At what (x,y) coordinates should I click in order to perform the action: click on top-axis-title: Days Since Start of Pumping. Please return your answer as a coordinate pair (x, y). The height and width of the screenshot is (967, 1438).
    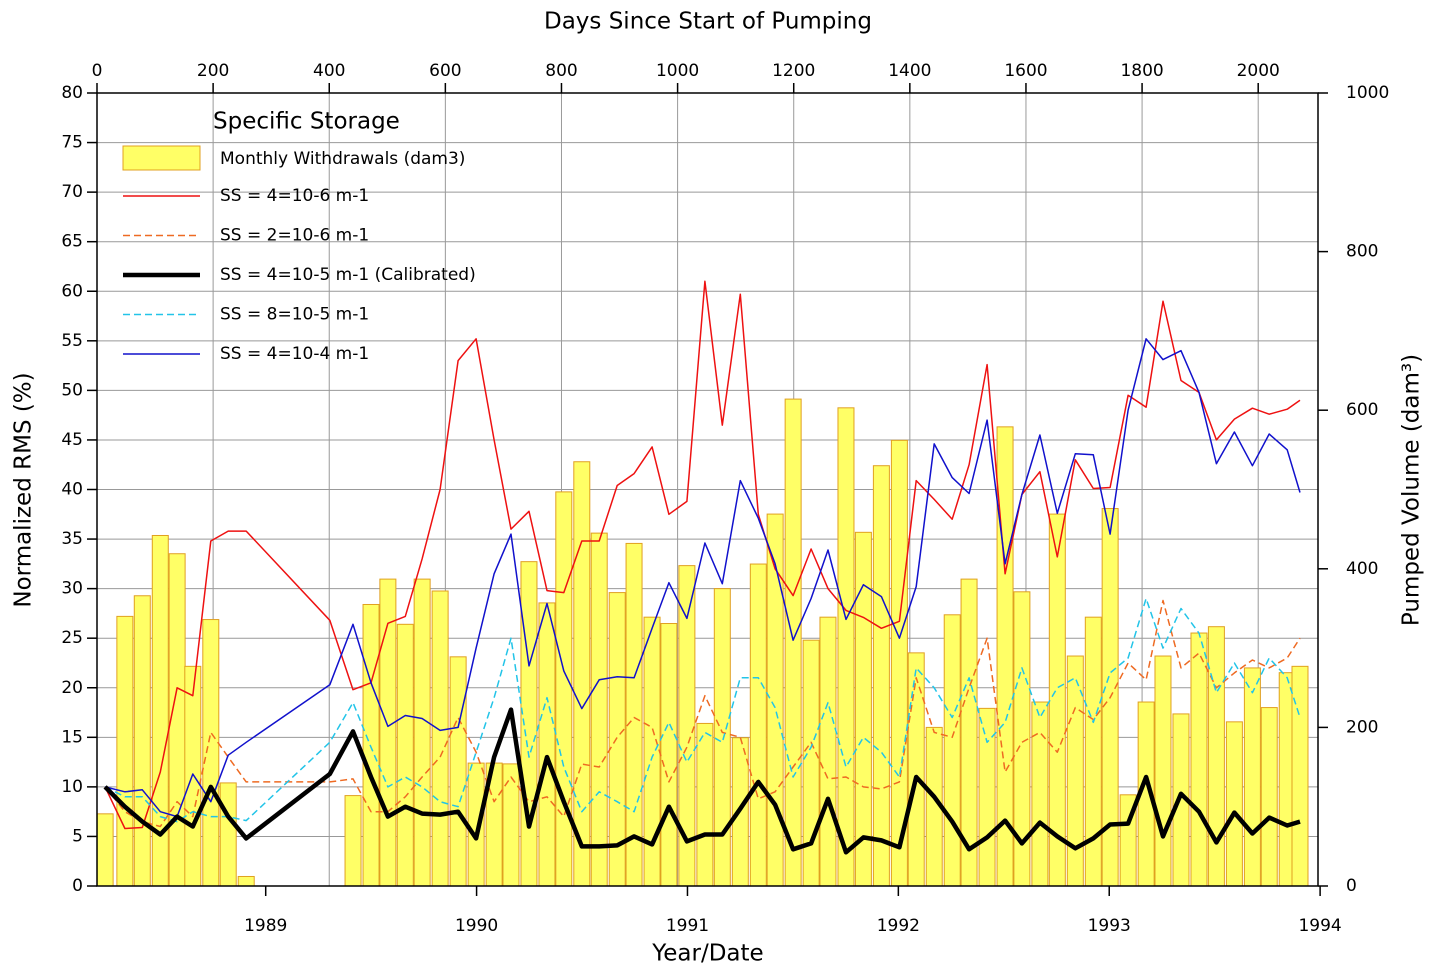
    Looking at the image, I should click on (708, 22).